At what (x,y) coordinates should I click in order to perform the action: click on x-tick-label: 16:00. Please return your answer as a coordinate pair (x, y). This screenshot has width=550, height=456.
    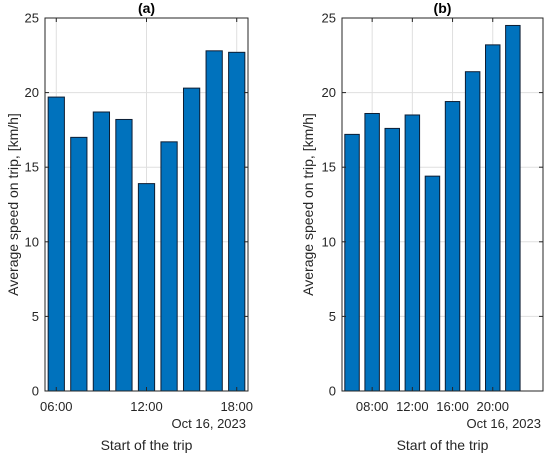
    Looking at the image, I should click on (452, 406).